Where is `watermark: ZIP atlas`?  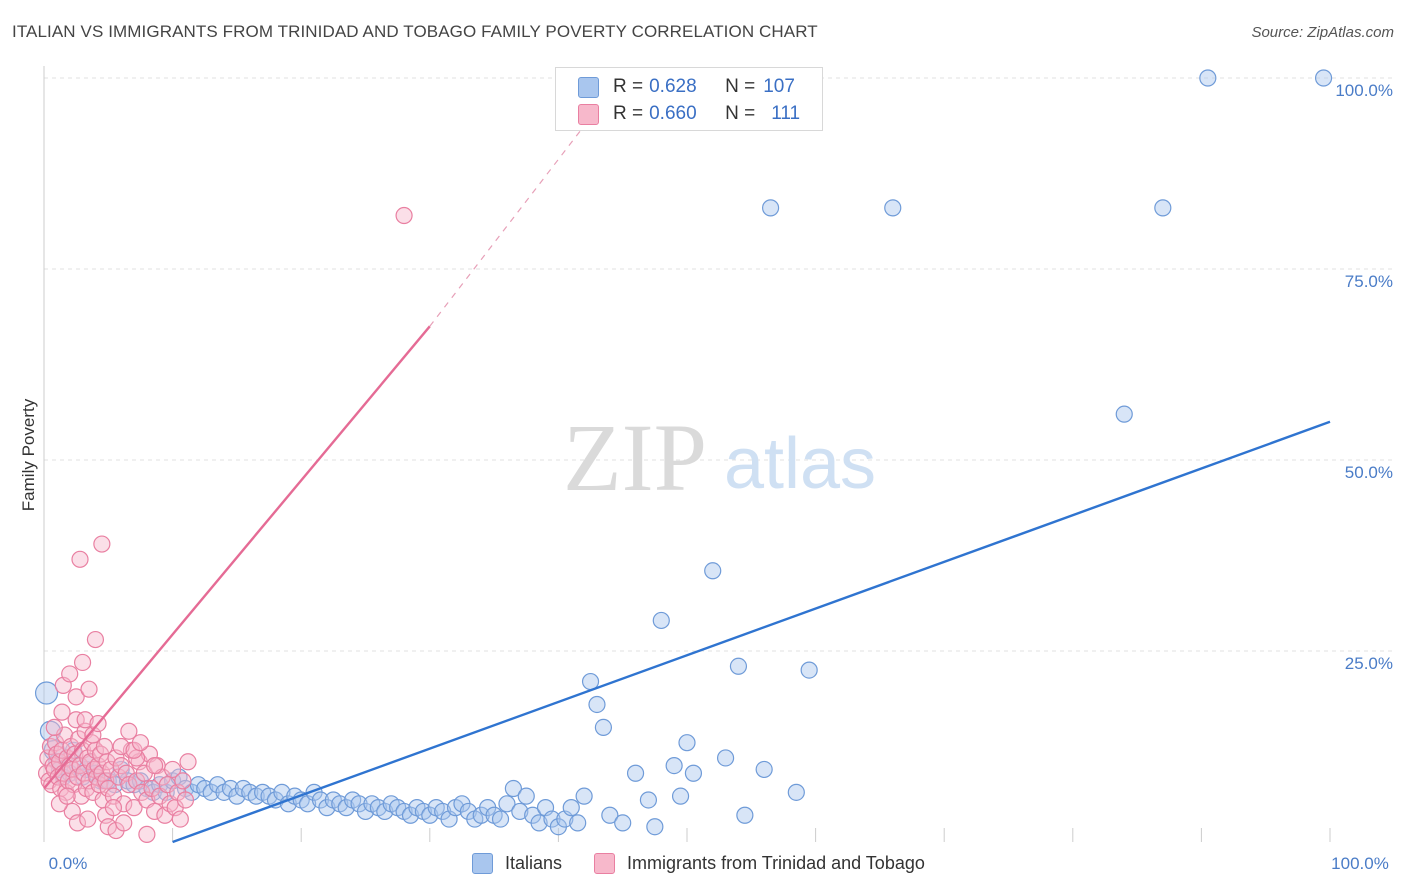
watermark: ZIP atlas is located at coordinates (719, 457).